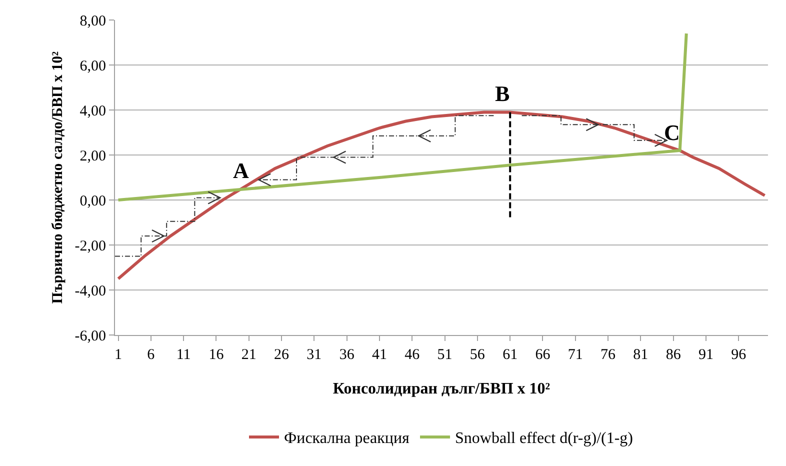 This screenshot has width=786, height=466. What do you see at coordinates (543, 355) in the screenshot?
I see `x-tick-label: 66` at bounding box center [543, 355].